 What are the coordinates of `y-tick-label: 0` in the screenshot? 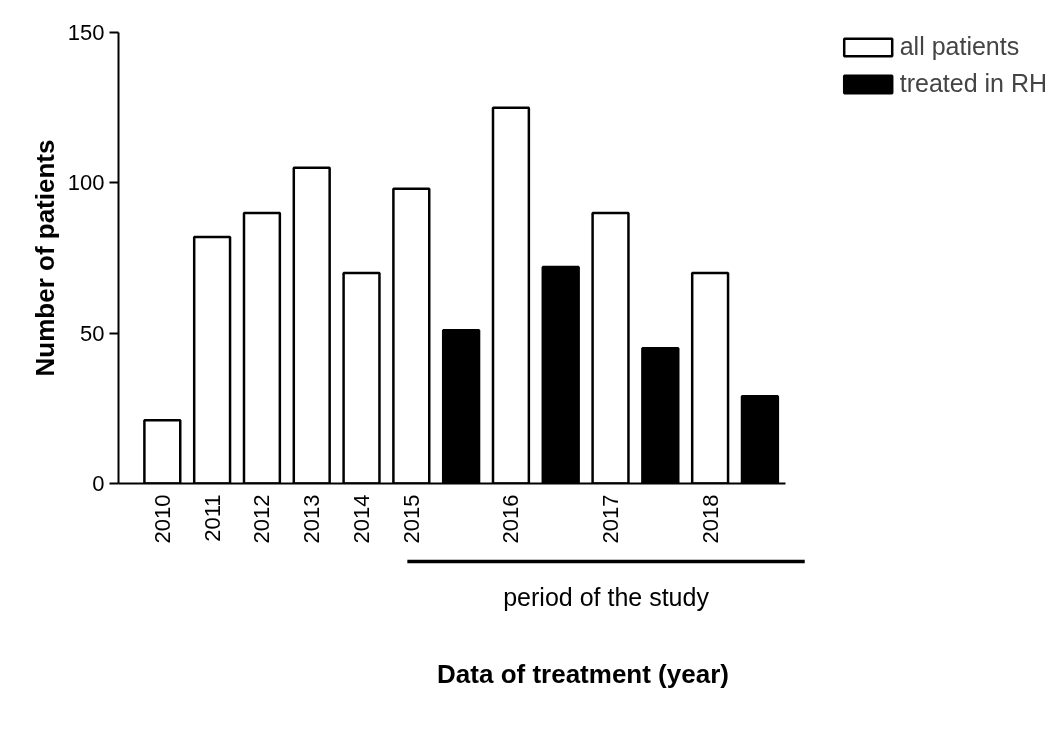 It's located at (98, 483).